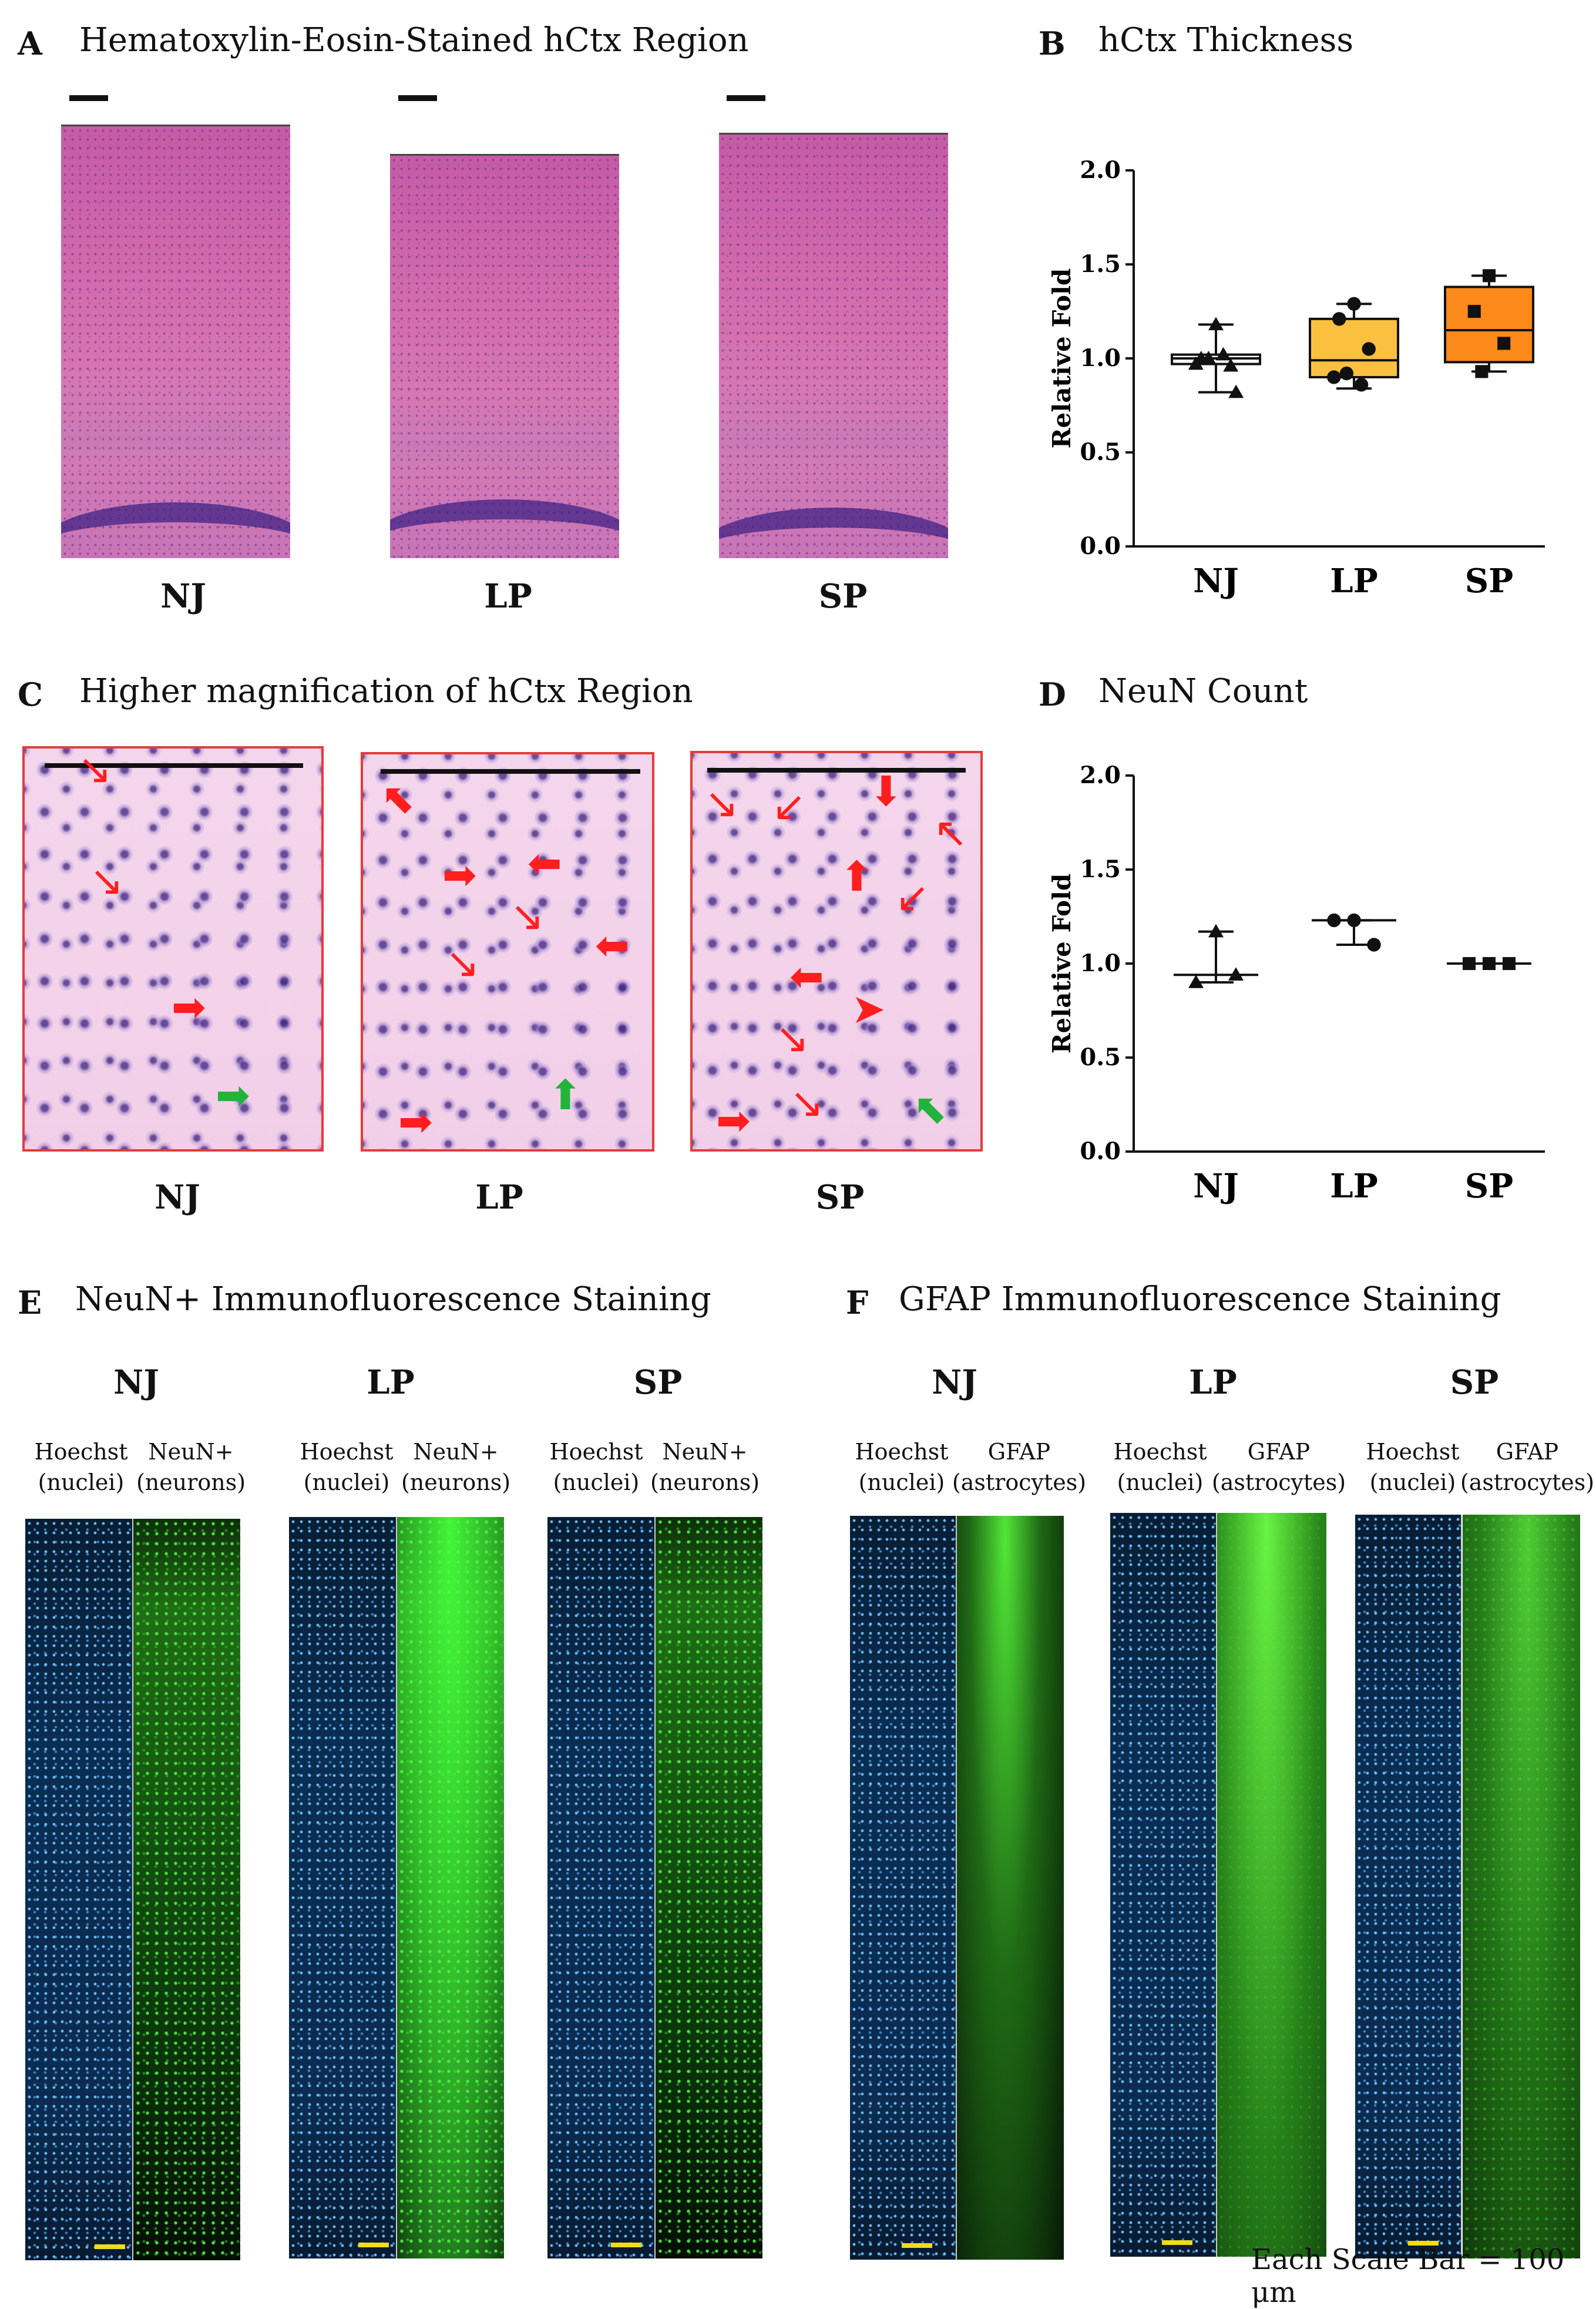 This screenshot has height=2309, width=1596. I want to click on red-arrow-icon: ⬉, so click(398, 799).